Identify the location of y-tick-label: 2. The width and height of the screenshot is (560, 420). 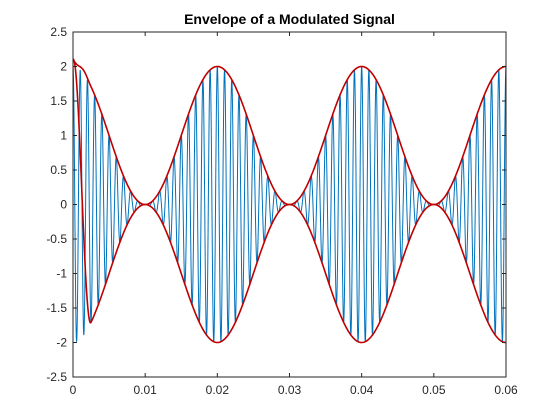
(63, 67).